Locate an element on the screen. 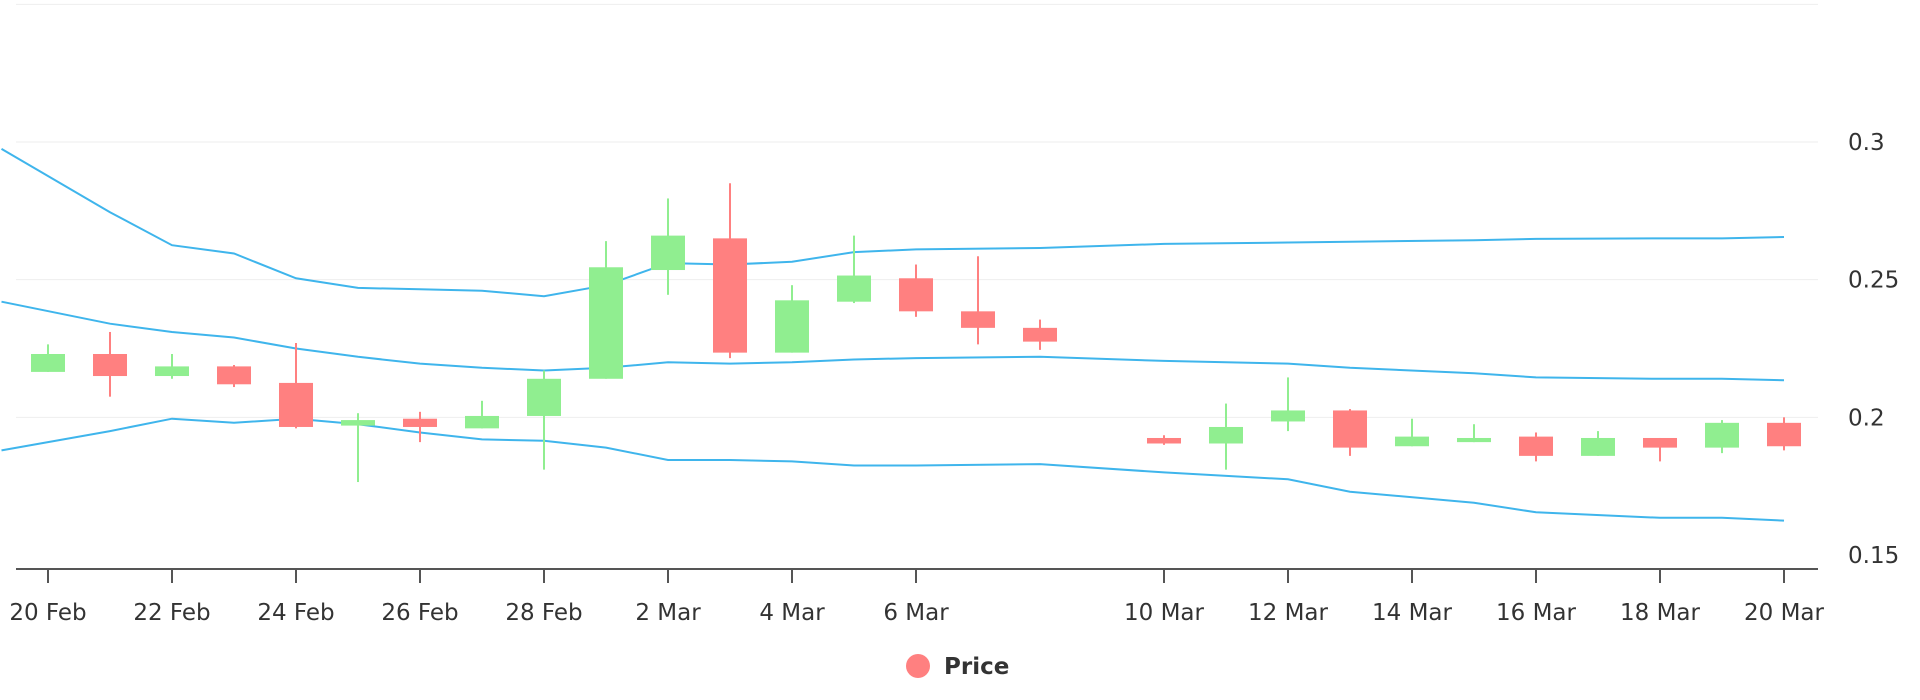 The image size is (1920, 700). x-tick-label: 10 Mar is located at coordinates (1164, 613).